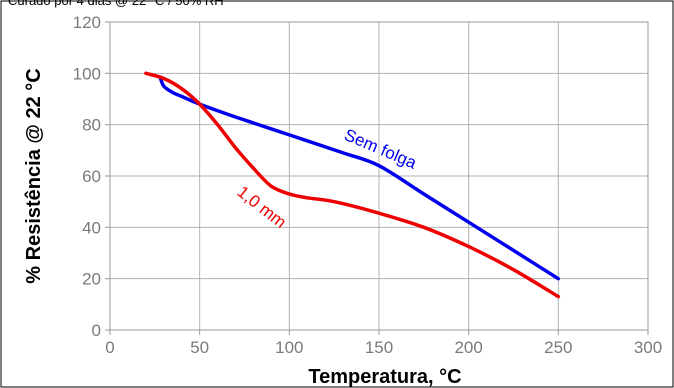 This screenshot has height=388, width=674. What do you see at coordinates (109, 347) in the screenshot?
I see `x-tick-label: 0` at bounding box center [109, 347].